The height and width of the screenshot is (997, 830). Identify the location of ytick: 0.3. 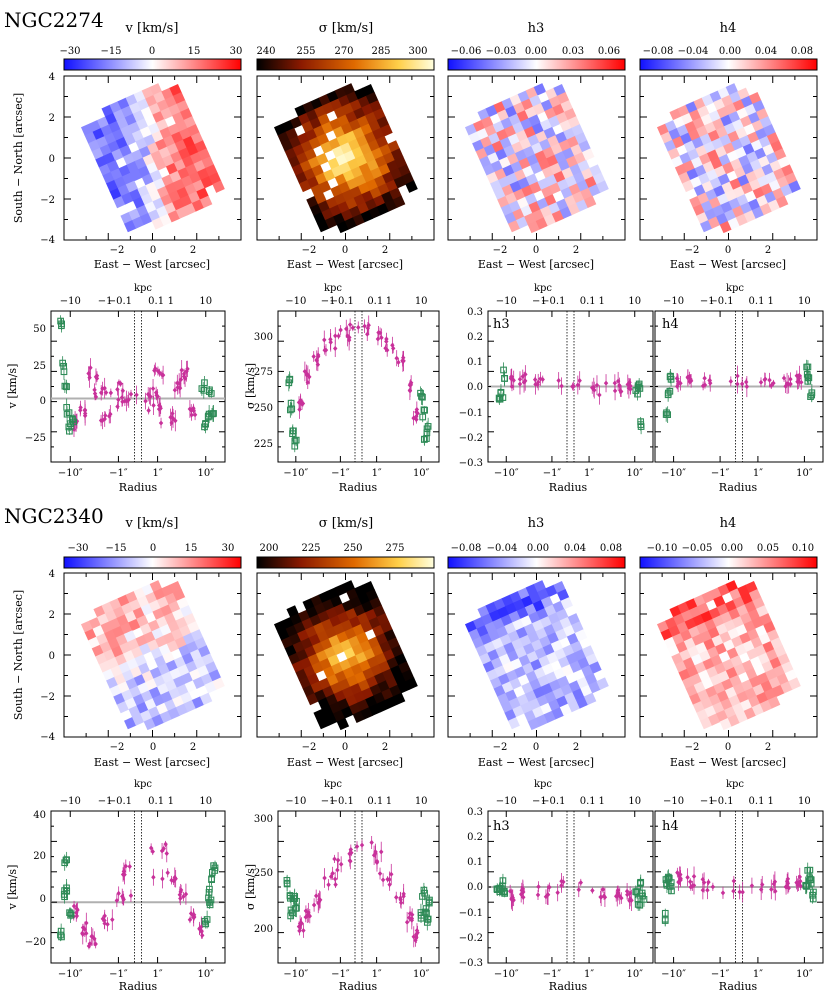
(475, 812).